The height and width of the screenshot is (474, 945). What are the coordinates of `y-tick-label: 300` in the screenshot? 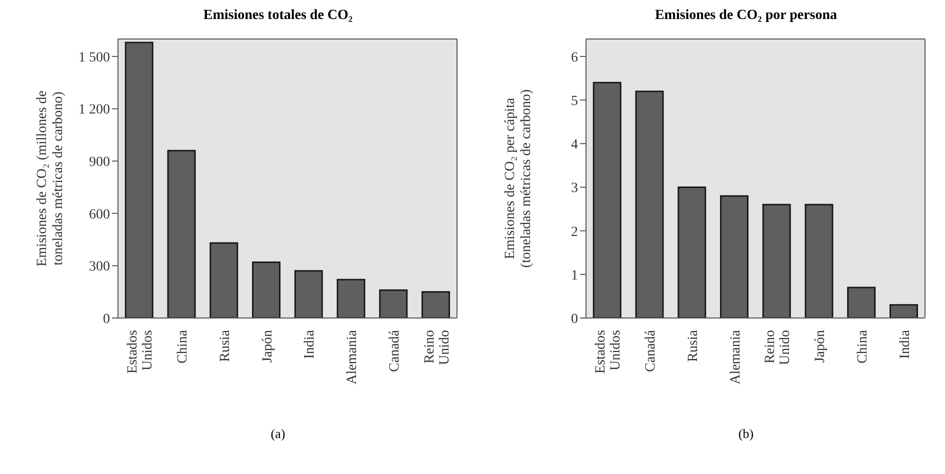 It's located at (99, 267).